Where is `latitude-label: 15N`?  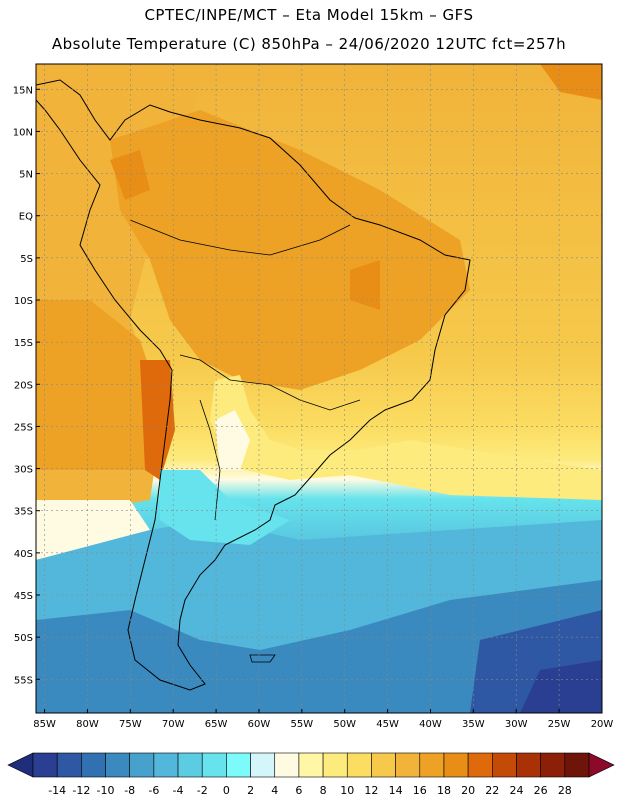
latitude-label: 15N is located at coordinates (23, 90).